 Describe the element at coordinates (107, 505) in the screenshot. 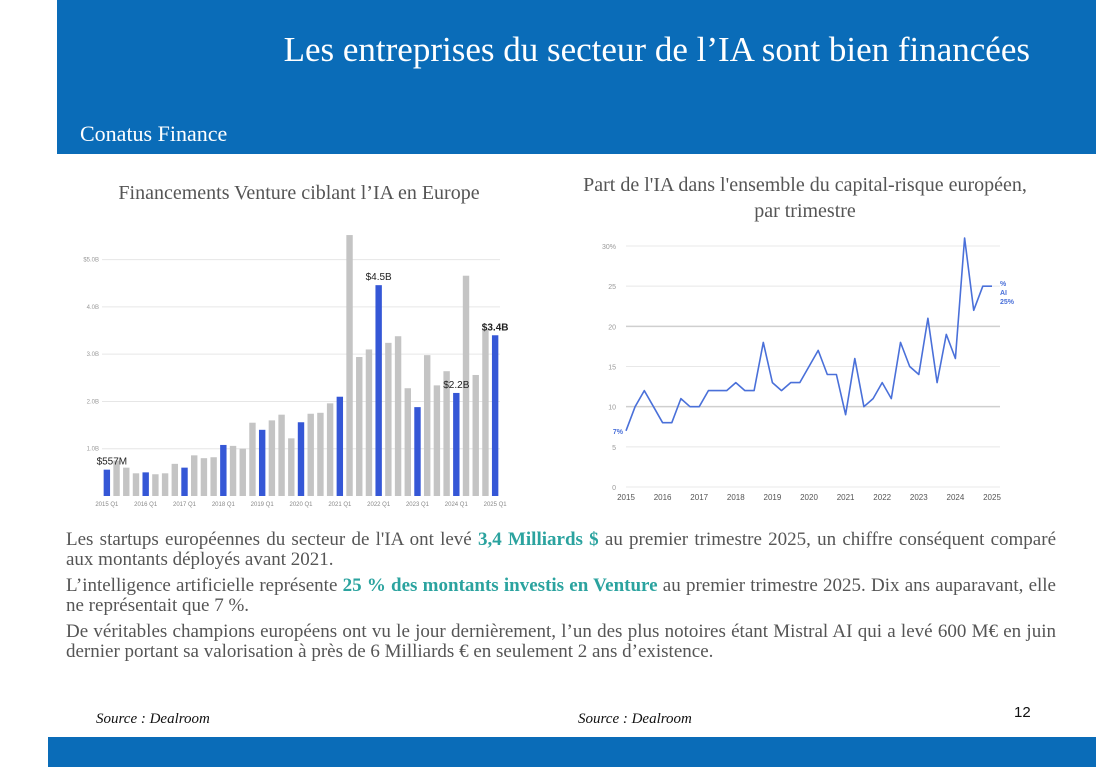

I see `bar-x-tick-label: 2015 Q1` at that location.